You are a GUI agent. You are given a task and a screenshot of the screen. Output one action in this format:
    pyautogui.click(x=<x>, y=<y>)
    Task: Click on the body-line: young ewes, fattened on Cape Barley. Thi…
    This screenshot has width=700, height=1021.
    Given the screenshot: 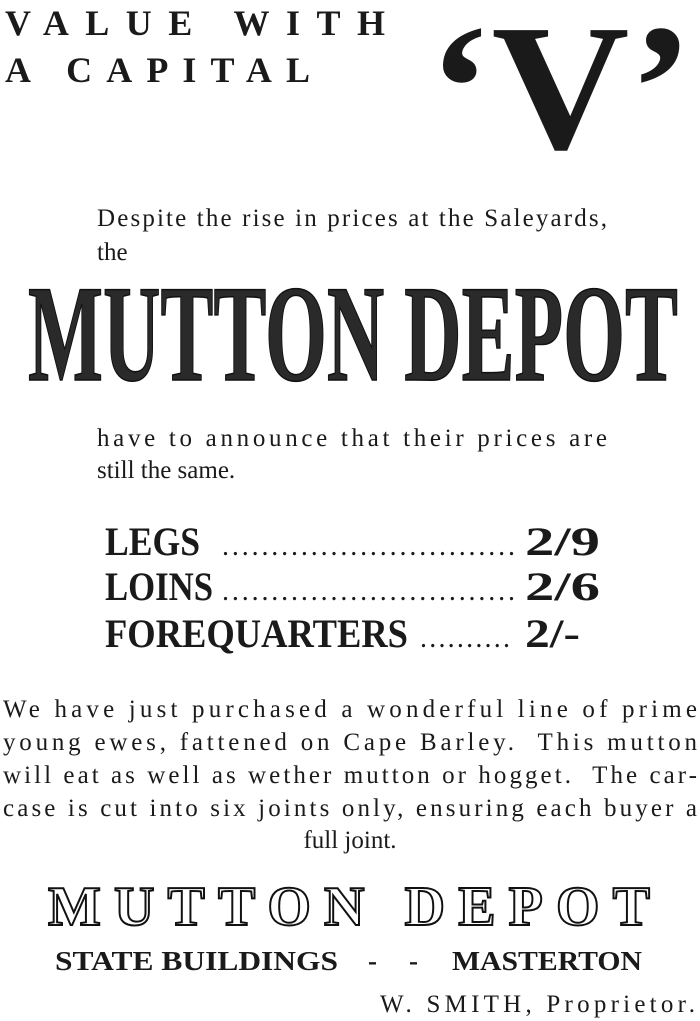 What is the action you would take?
    pyautogui.click(x=350, y=742)
    